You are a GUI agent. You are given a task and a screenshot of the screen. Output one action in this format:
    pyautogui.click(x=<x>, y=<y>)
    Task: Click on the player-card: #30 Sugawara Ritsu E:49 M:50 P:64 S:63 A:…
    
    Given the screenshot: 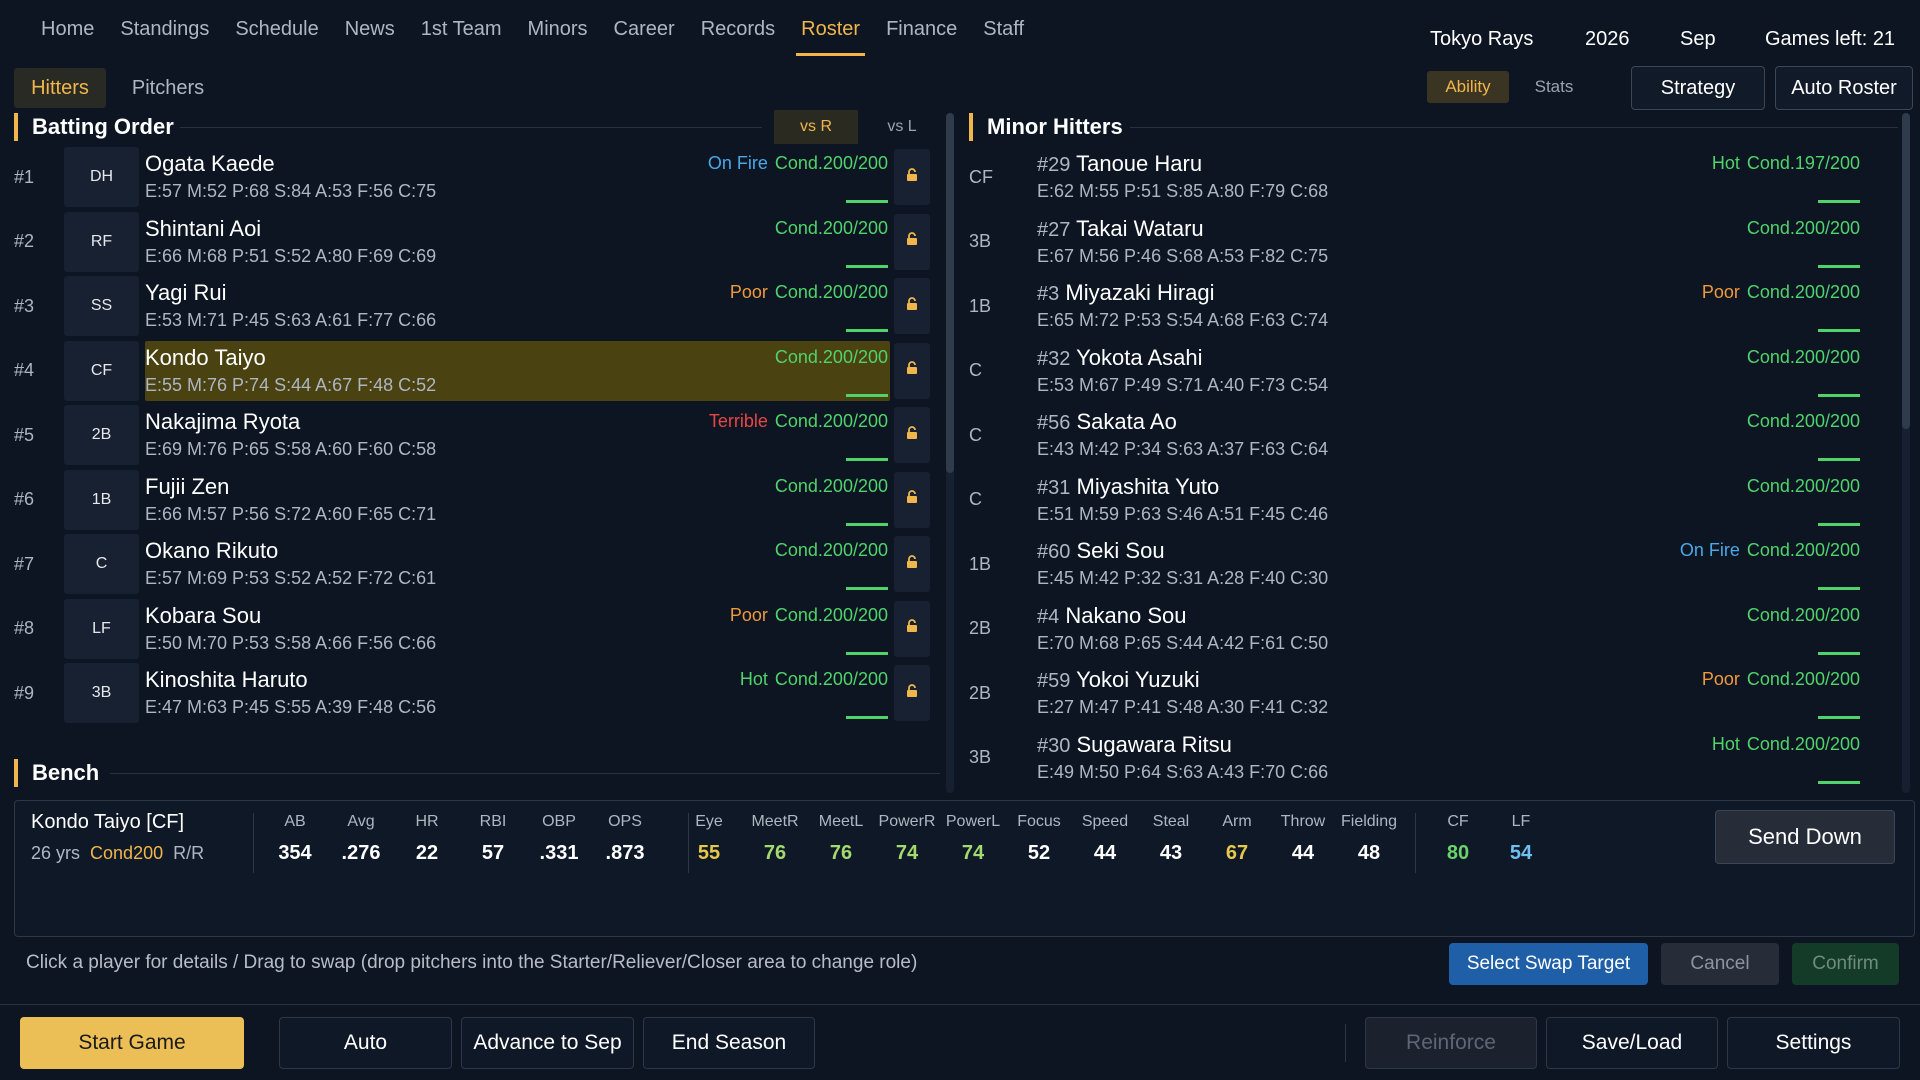 What is the action you would take?
    pyautogui.click(x=1449, y=758)
    